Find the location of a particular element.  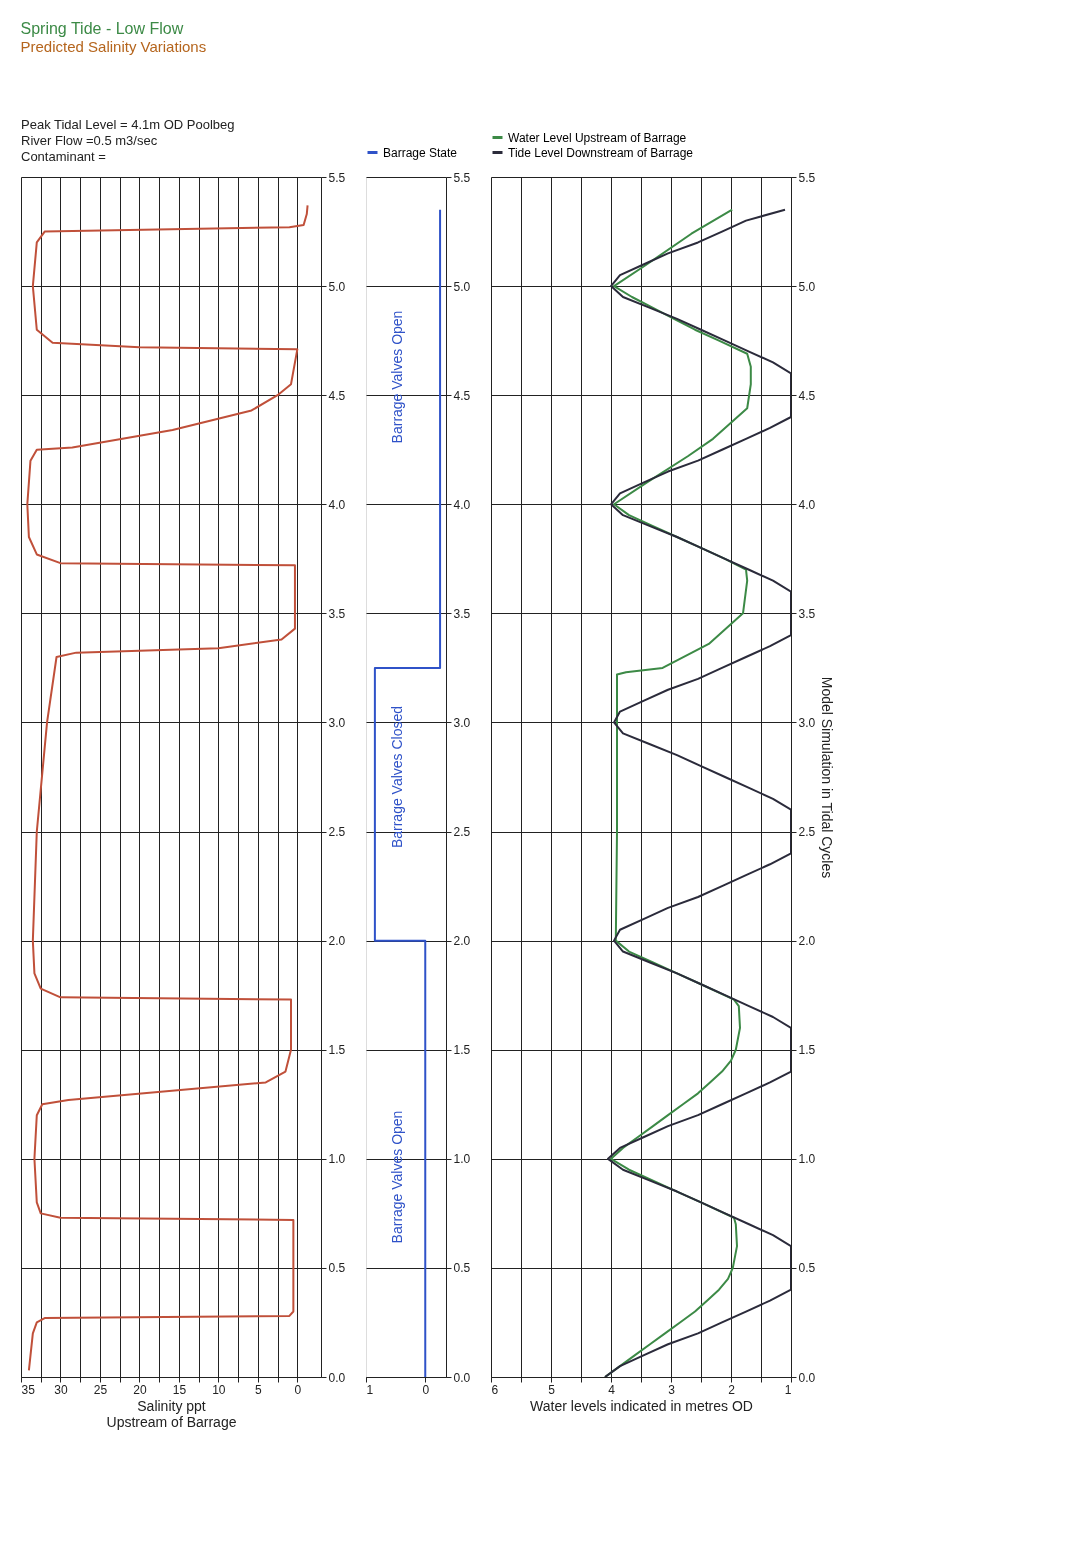

x-tick-label: 2 is located at coordinates (732, 1389).